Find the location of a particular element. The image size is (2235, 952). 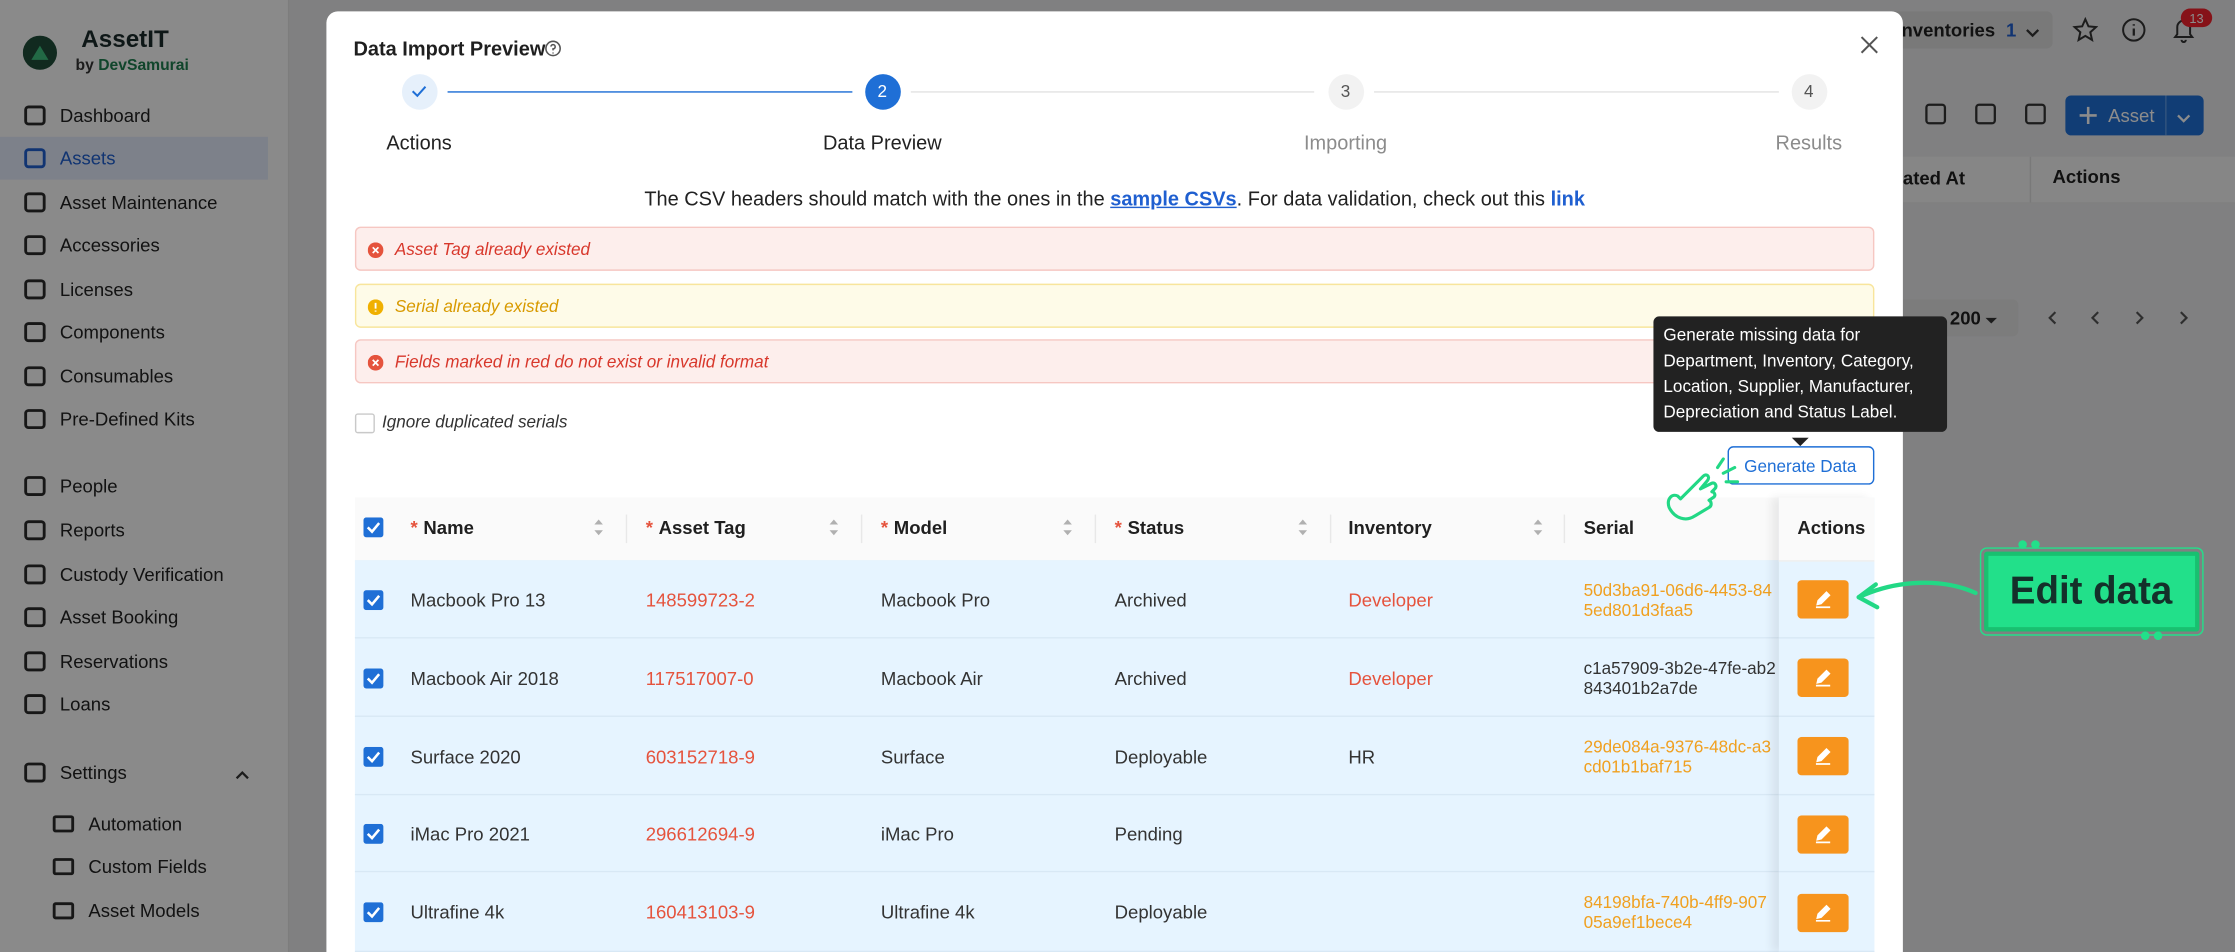

nav-item: Consumables is located at coordinates (116, 376).